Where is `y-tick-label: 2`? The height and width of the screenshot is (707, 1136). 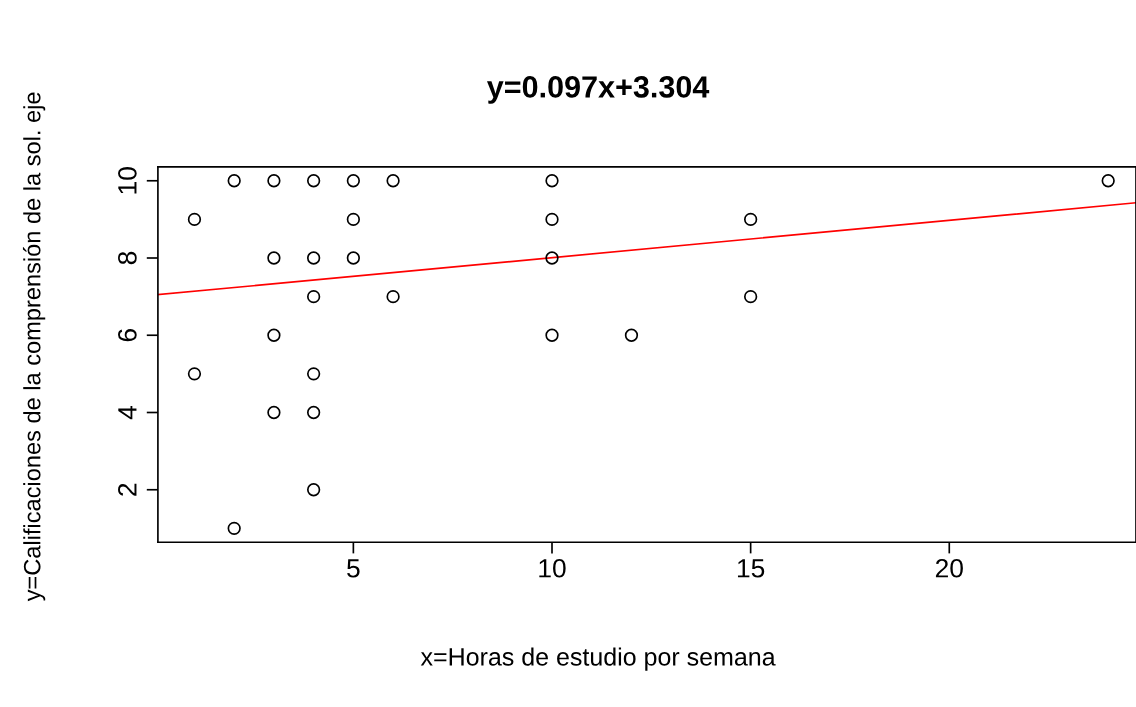 y-tick-label: 2 is located at coordinates (127, 489).